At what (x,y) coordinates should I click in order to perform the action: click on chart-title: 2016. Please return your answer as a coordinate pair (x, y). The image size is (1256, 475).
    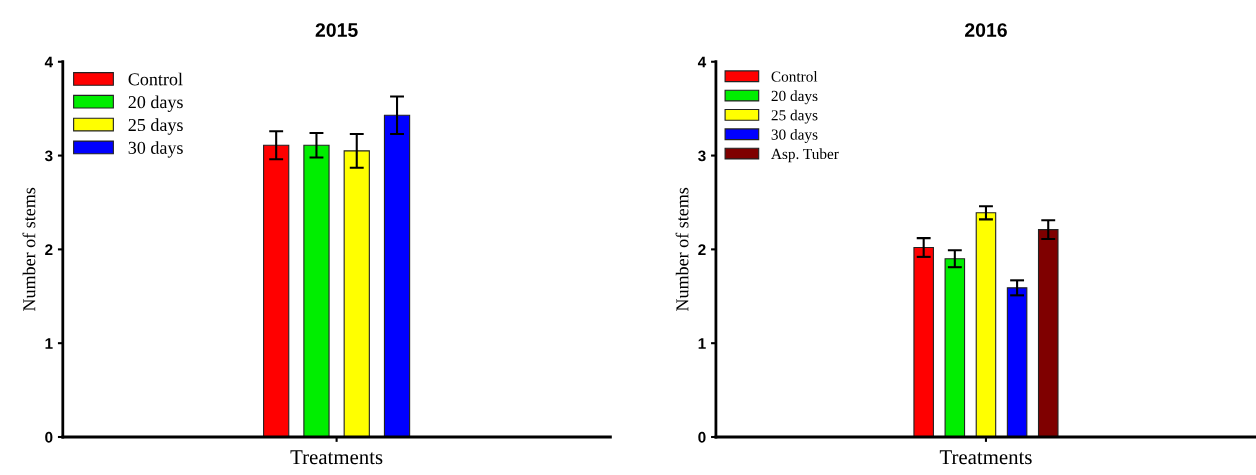
    Looking at the image, I should click on (986, 30).